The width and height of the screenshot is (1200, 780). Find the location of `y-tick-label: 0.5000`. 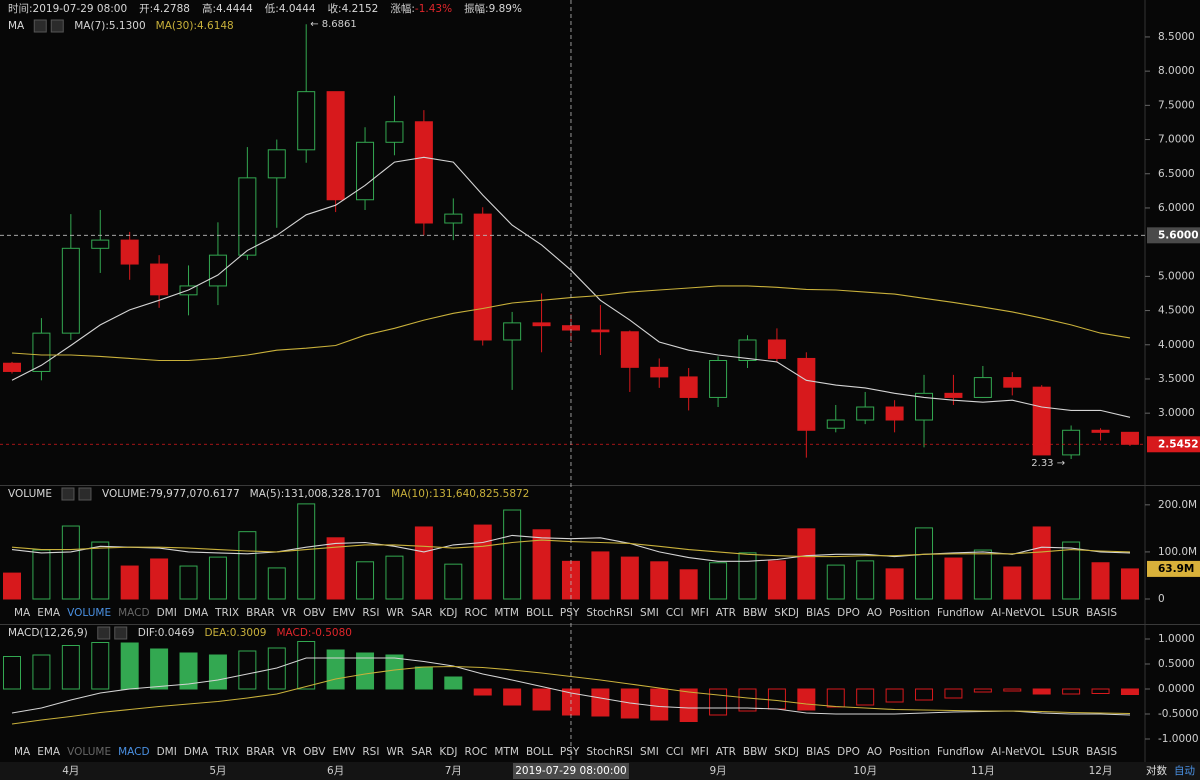

y-tick-label: 0.5000 is located at coordinates (1176, 664).